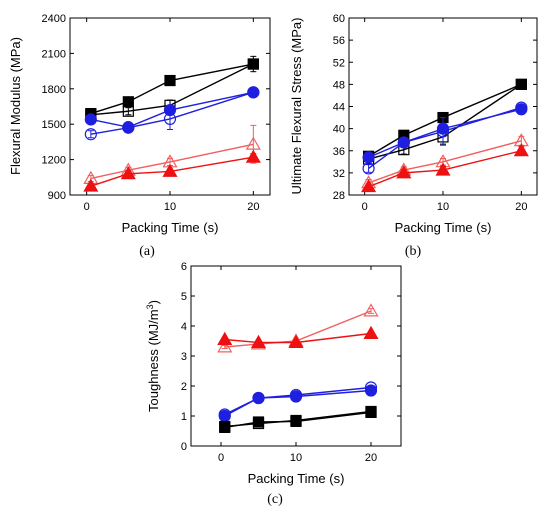 The image size is (550, 514). I want to click on y-tick-label: 40, so click(339, 130).